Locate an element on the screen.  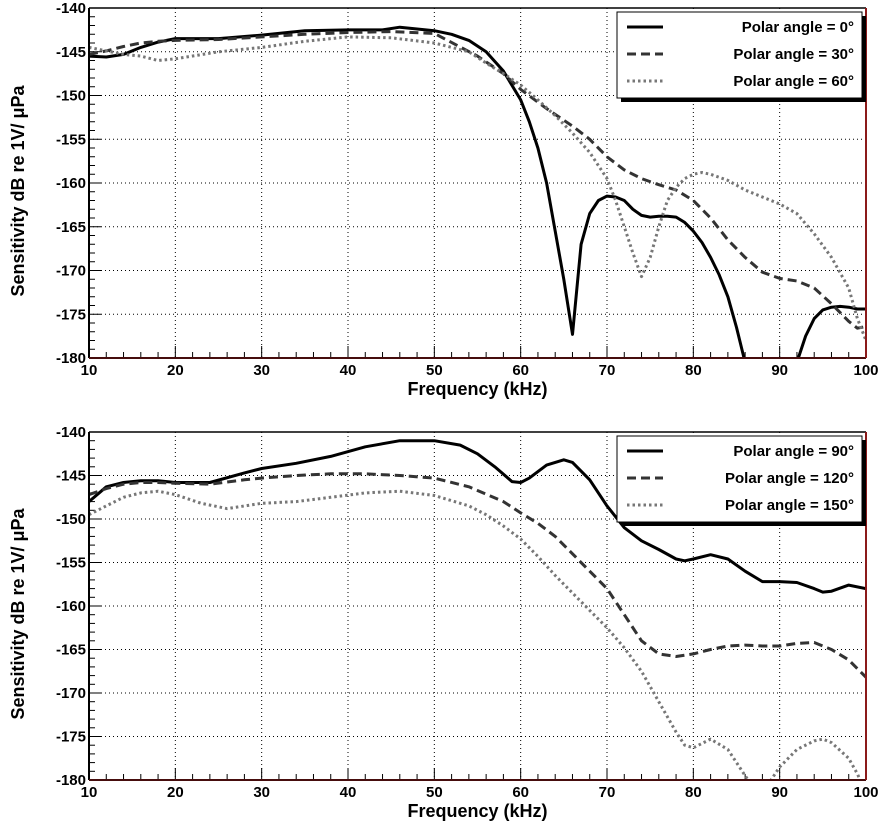
legend-label-1: Polar angle = 0° is located at coordinates (798, 27).